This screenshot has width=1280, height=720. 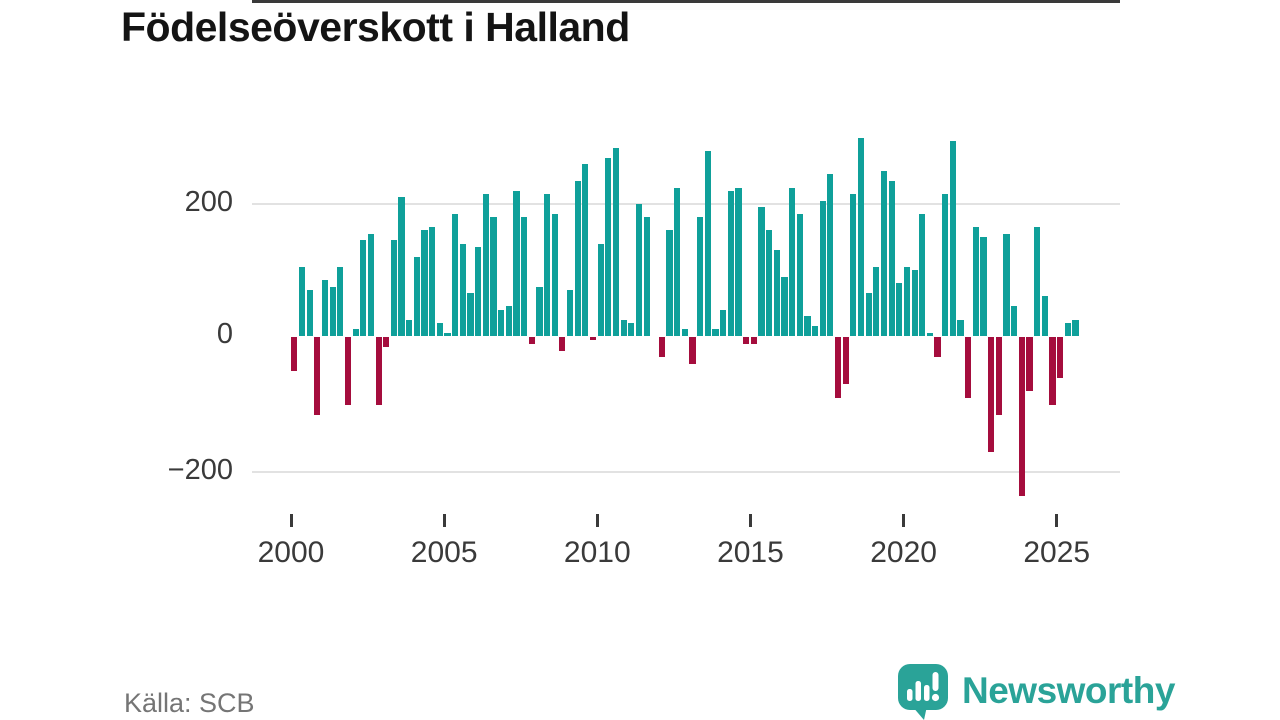 I want to click on gridline, so click(x=686, y=204).